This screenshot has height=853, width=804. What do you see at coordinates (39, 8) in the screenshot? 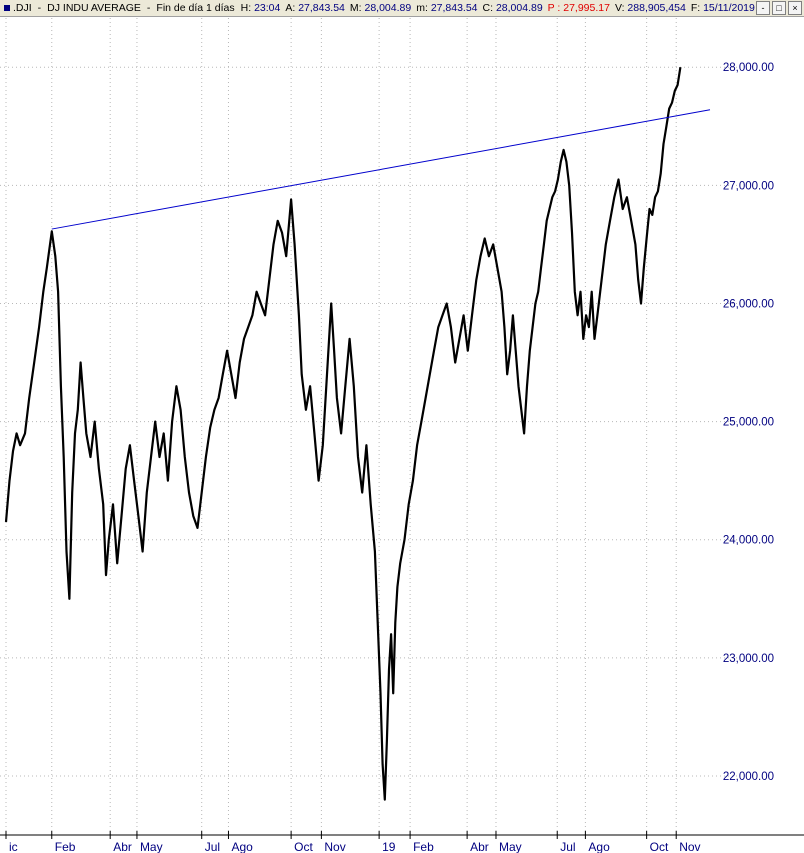
I see `header-sep-1: -` at bounding box center [39, 8].